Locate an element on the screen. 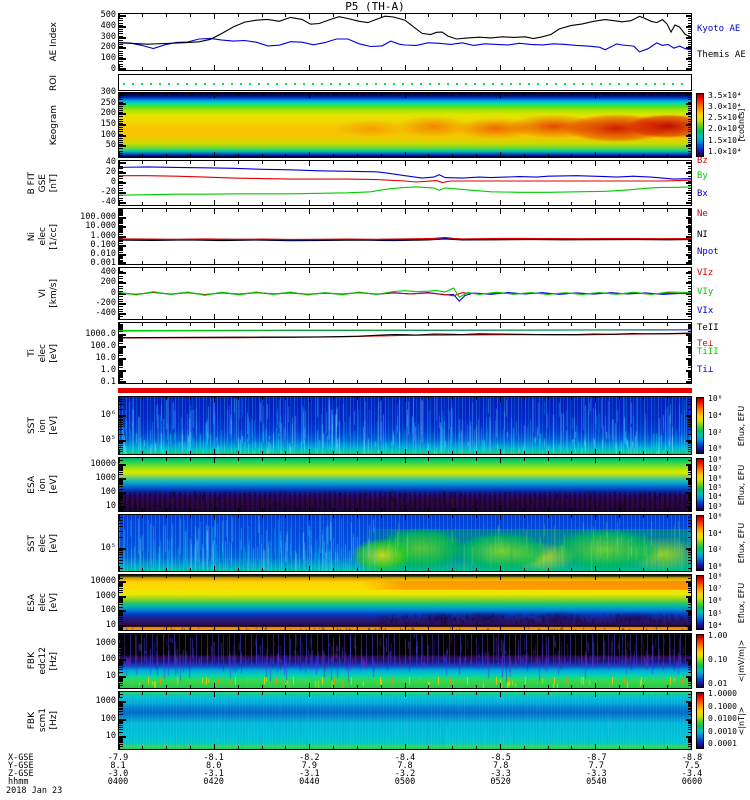  y-tick-label: 200 is located at coordinates (108, 282).